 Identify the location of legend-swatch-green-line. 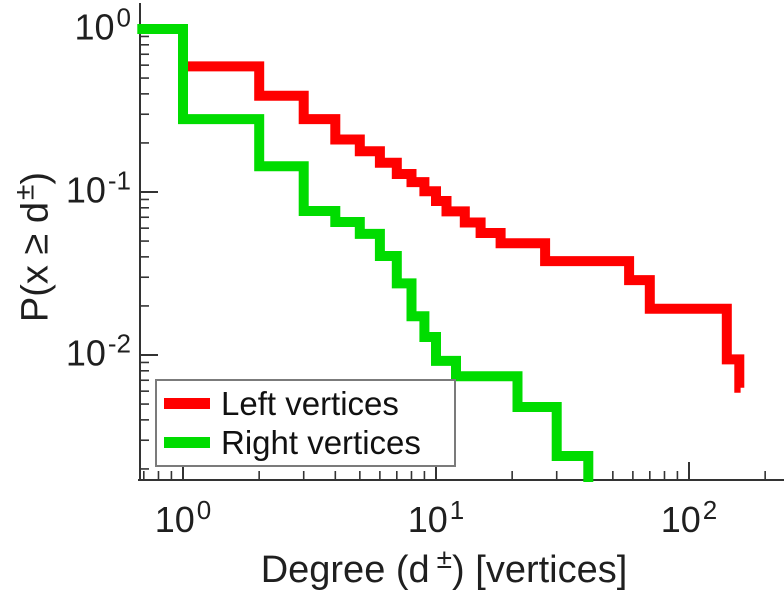
(187, 442).